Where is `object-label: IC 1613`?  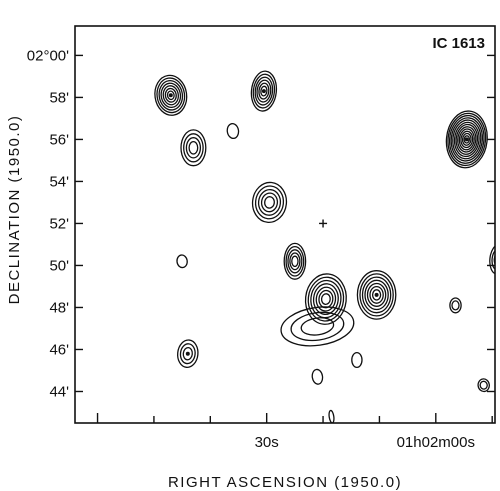
object-label: IC 1613 is located at coordinates (458, 43).